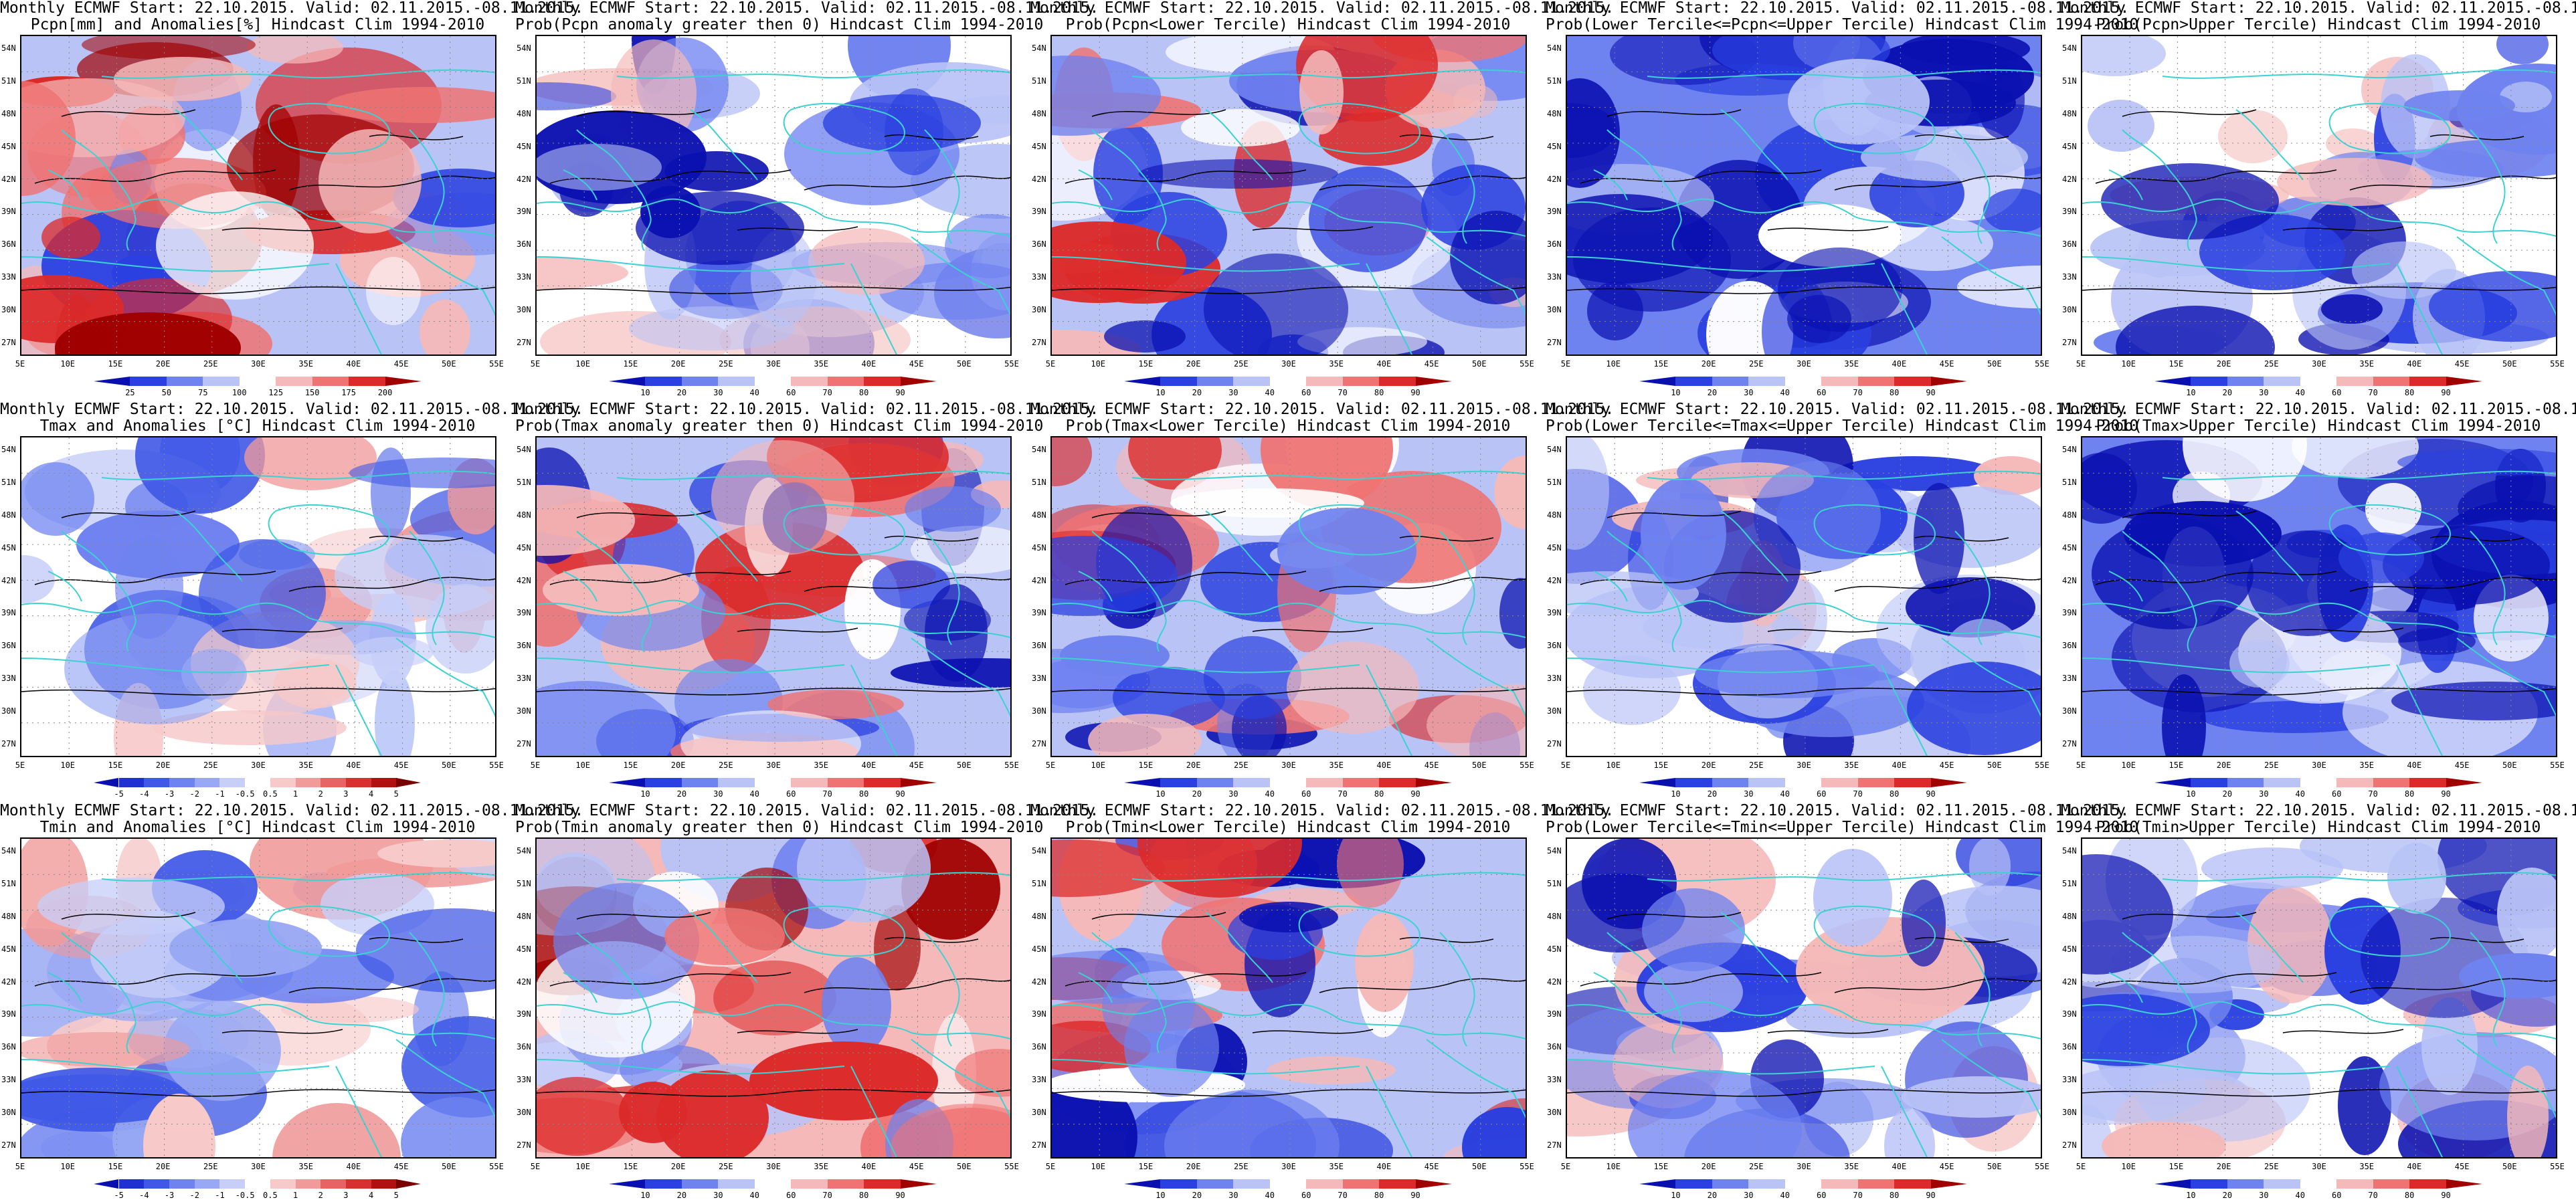 Image resolution: width=2576 pixels, height=1204 pixels. What do you see at coordinates (144, 1195) in the screenshot?
I see `colorbar-tick-label: -4` at bounding box center [144, 1195].